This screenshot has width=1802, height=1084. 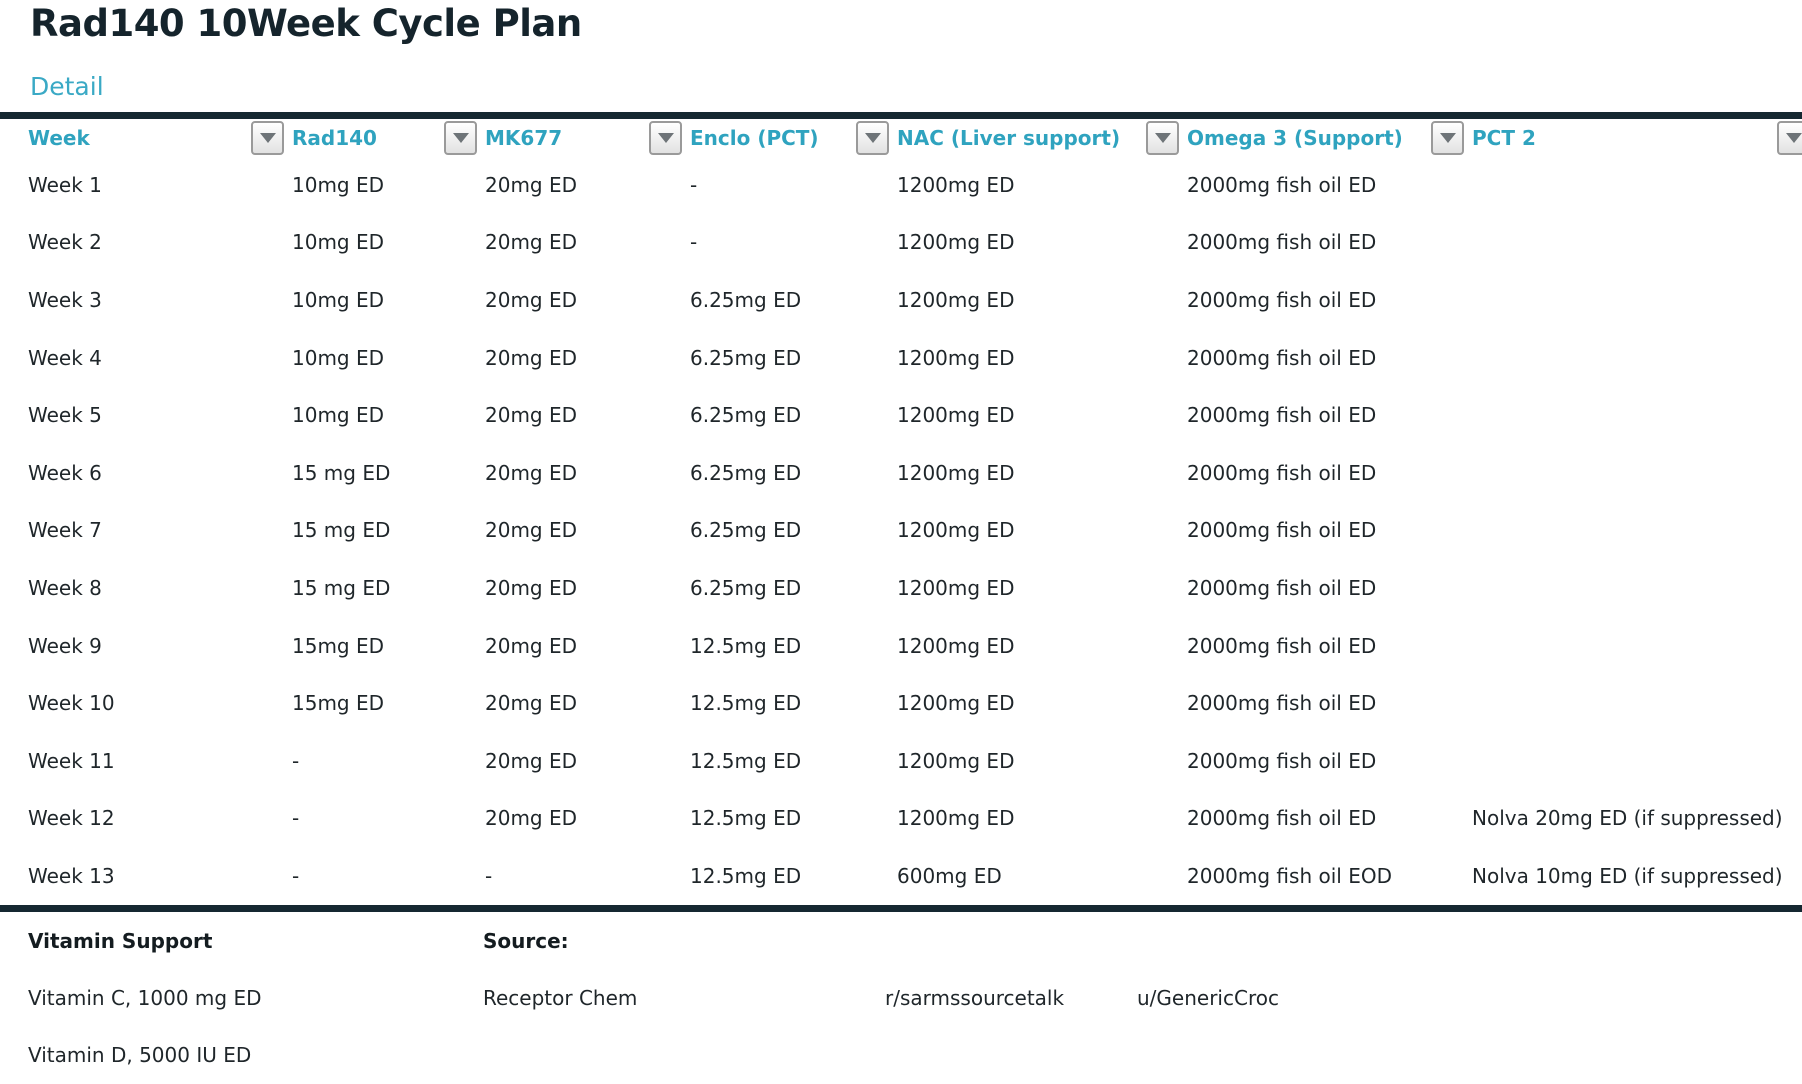 What do you see at coordinates (1627, 875) in the screenshot?
I see `table-cell: Nolva 10mg ED (if suppressed)` at bounding box center [1627, 875].